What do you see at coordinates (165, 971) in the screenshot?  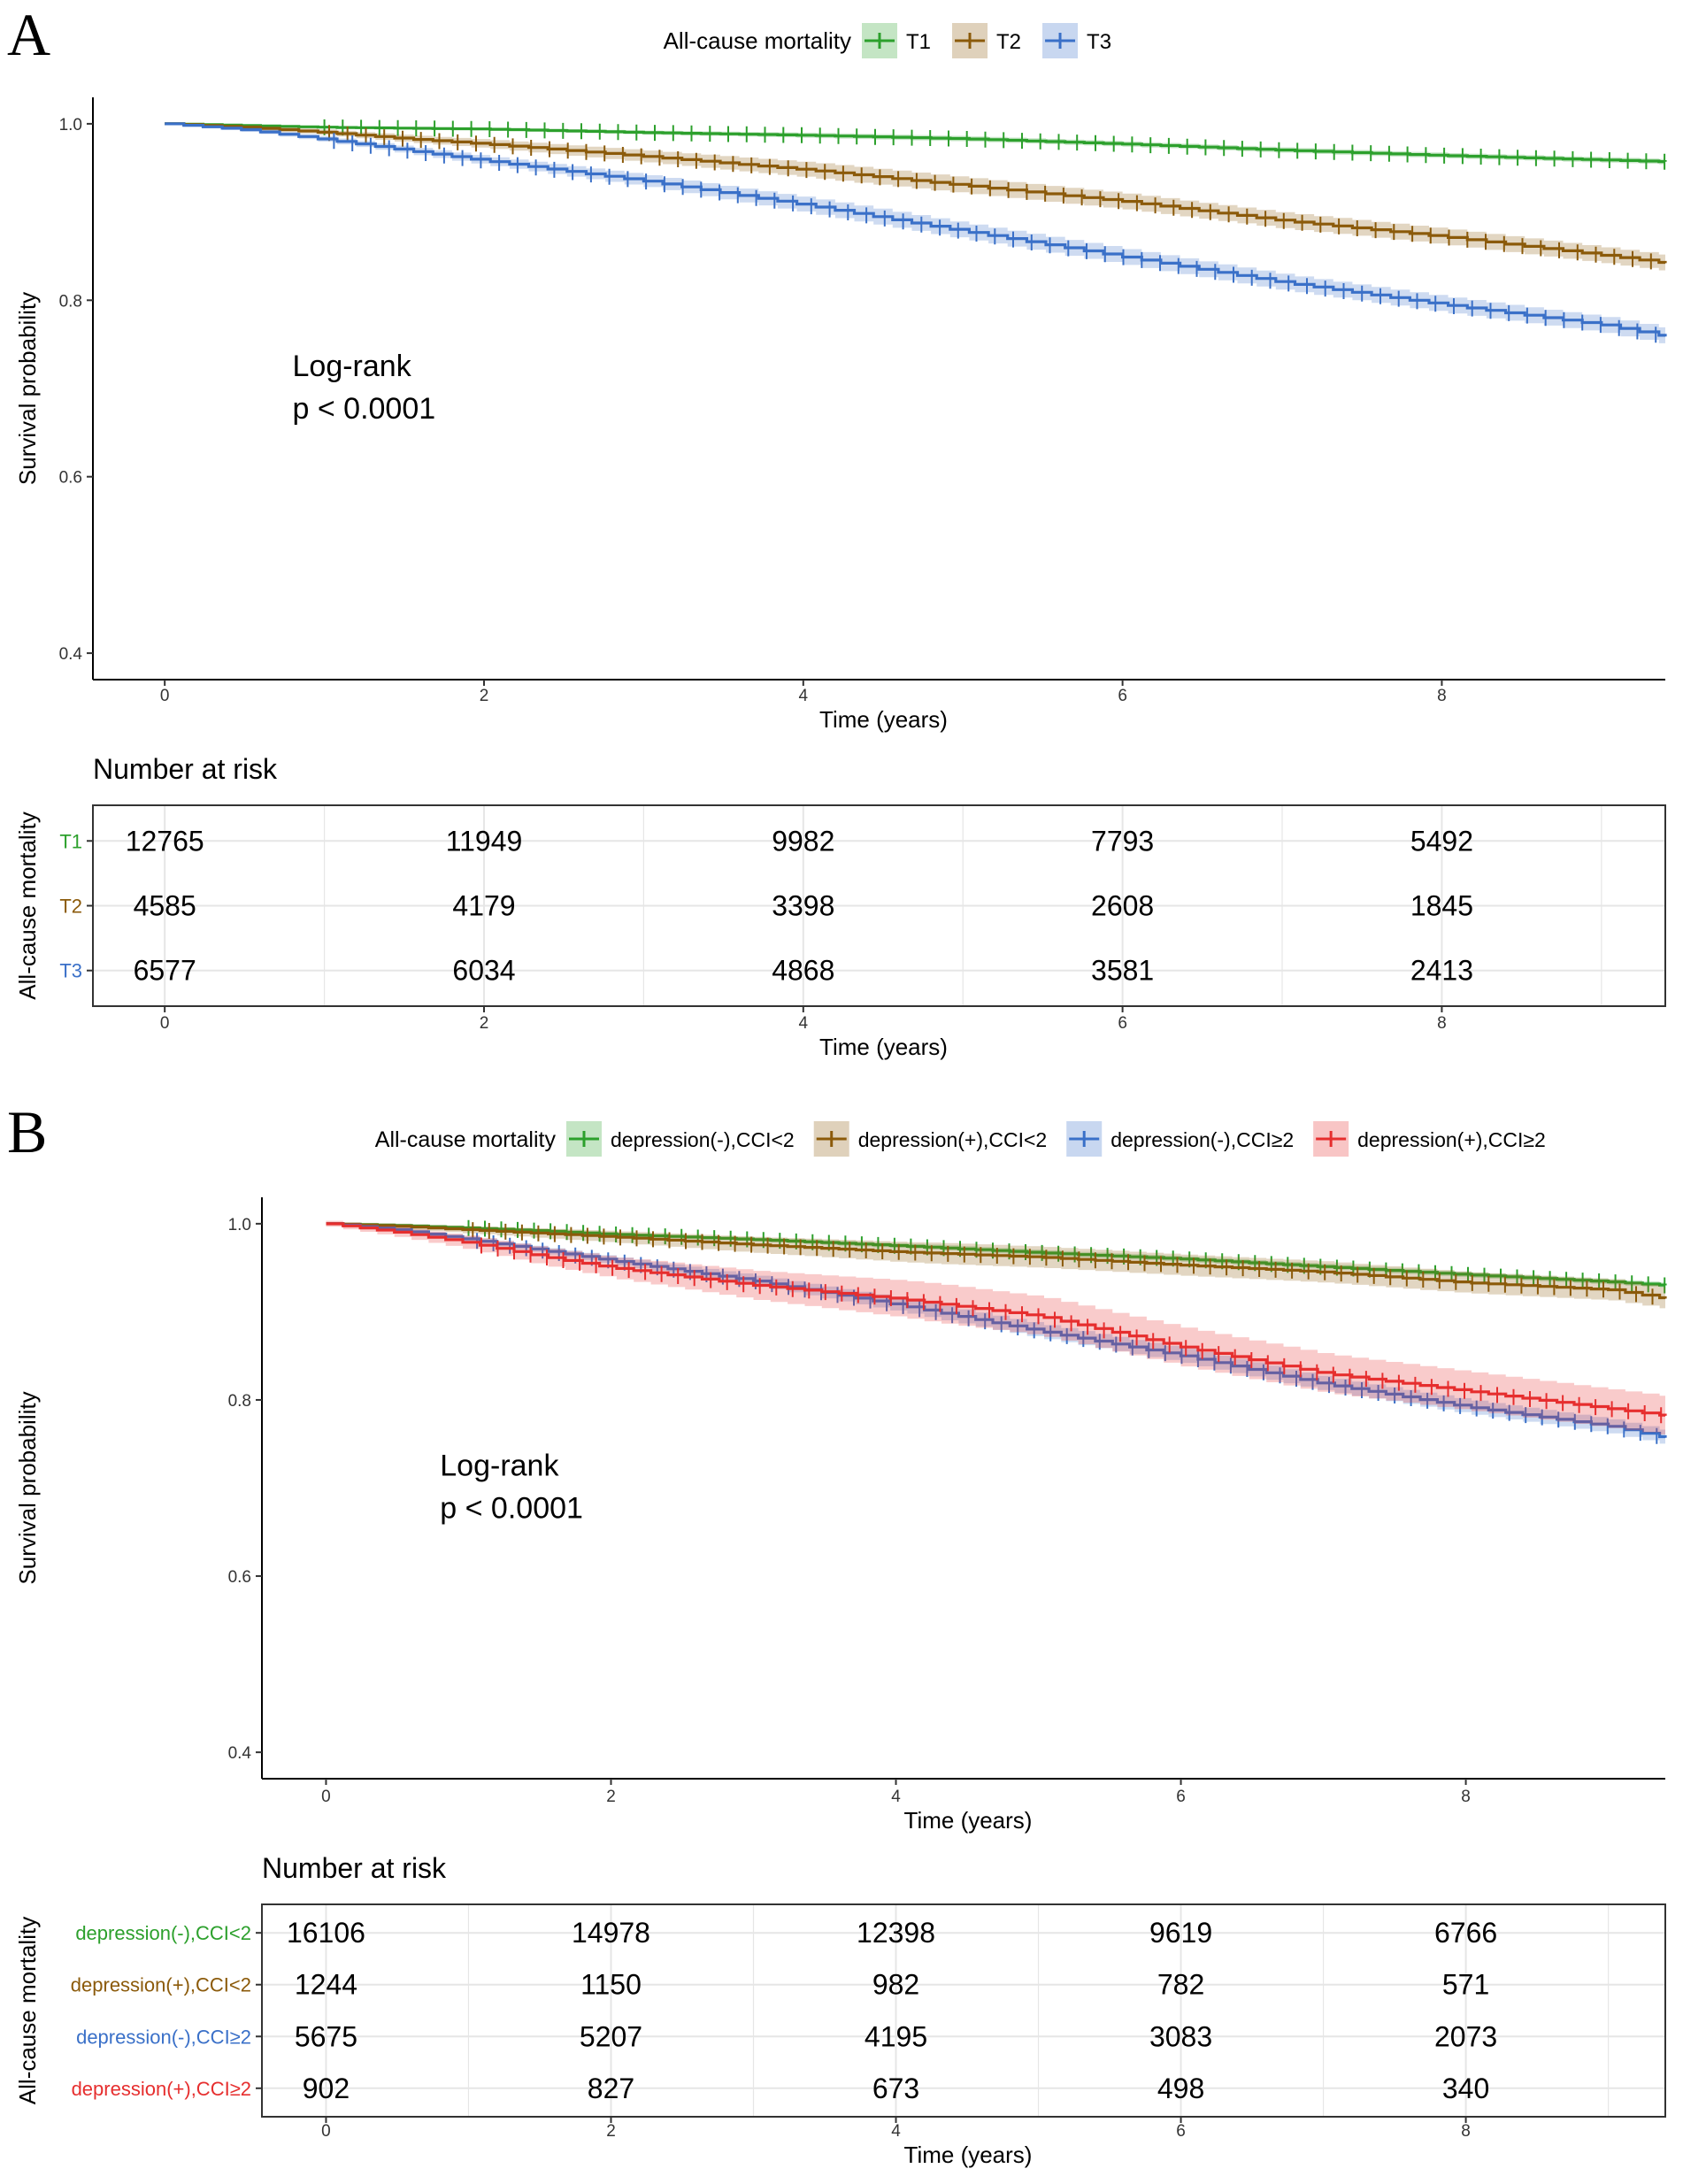 I see `risk-table-cell: 6577` at bounding box center [165, 971].